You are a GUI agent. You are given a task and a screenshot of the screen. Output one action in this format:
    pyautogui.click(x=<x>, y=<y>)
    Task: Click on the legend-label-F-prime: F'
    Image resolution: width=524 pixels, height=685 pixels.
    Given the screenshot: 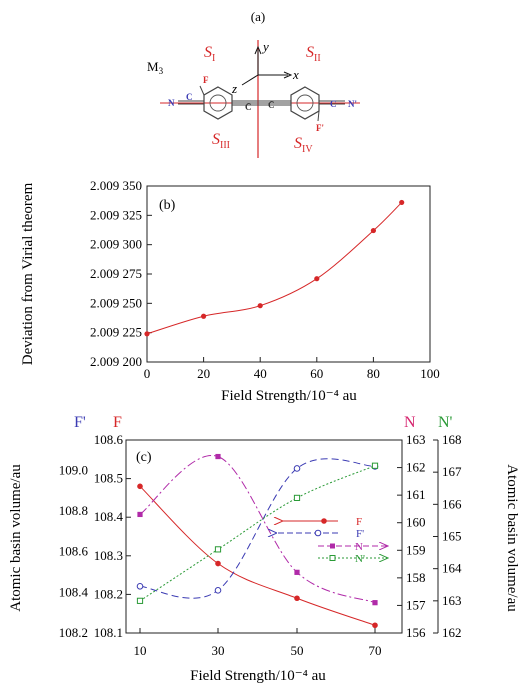 What is the action you would take?
    pyautogui.click(x=360, y=534)
    